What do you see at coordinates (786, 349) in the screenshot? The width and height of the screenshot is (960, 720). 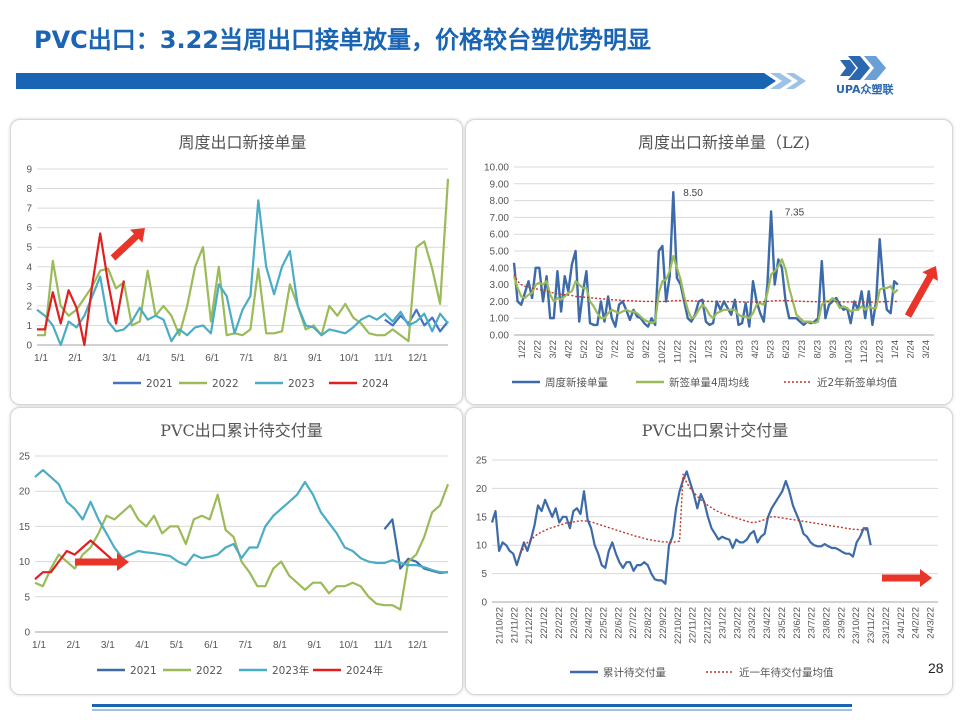 I see `x-tick-label: 6/23` at bounding box center [786, 349].